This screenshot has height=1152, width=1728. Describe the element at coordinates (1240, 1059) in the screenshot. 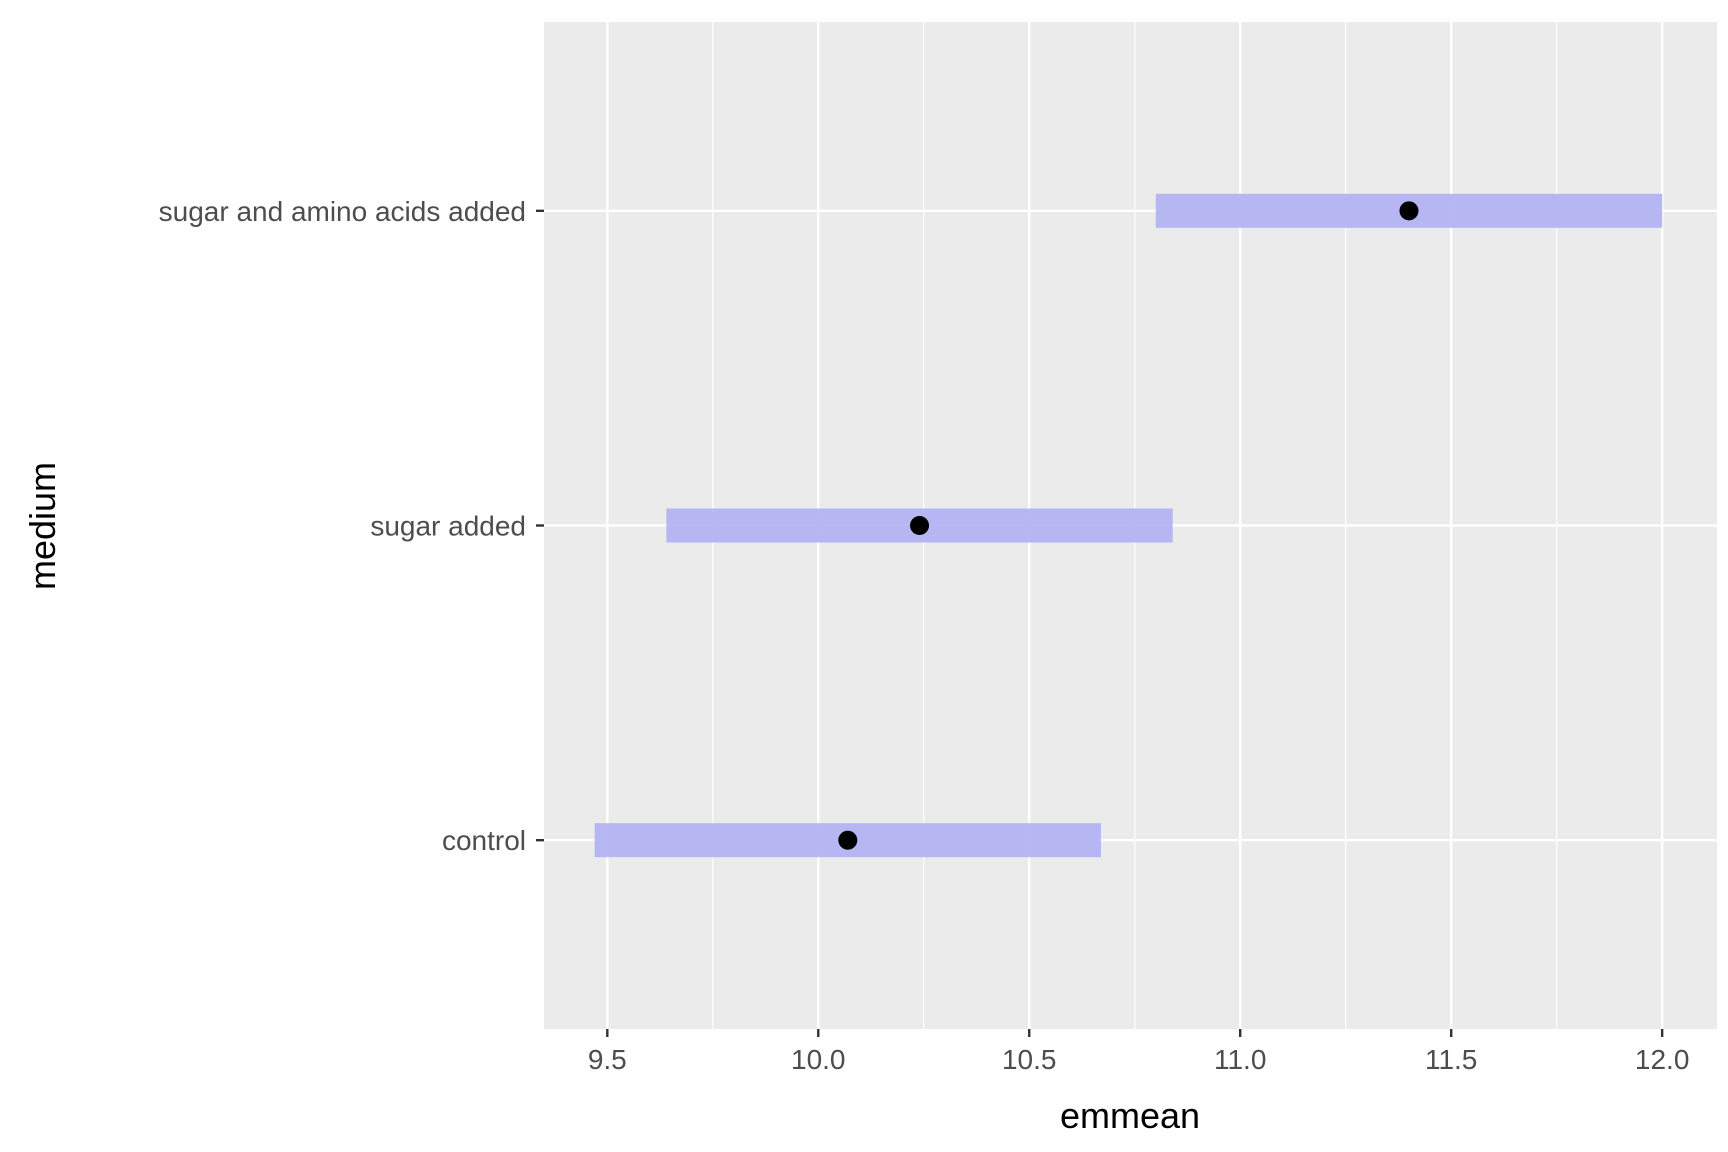

I see `x-tick-label: 11.0` at that location.